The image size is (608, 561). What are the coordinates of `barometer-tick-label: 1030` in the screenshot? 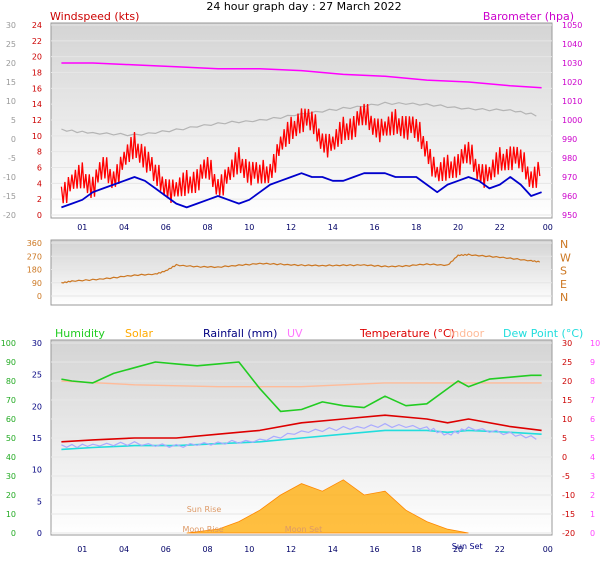 It's located at (572, 63).